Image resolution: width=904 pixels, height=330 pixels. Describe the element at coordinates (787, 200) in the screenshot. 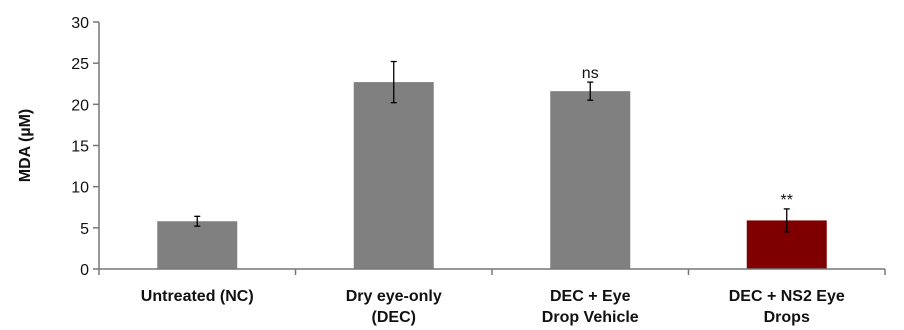

I see `significance-label: **` at that location.